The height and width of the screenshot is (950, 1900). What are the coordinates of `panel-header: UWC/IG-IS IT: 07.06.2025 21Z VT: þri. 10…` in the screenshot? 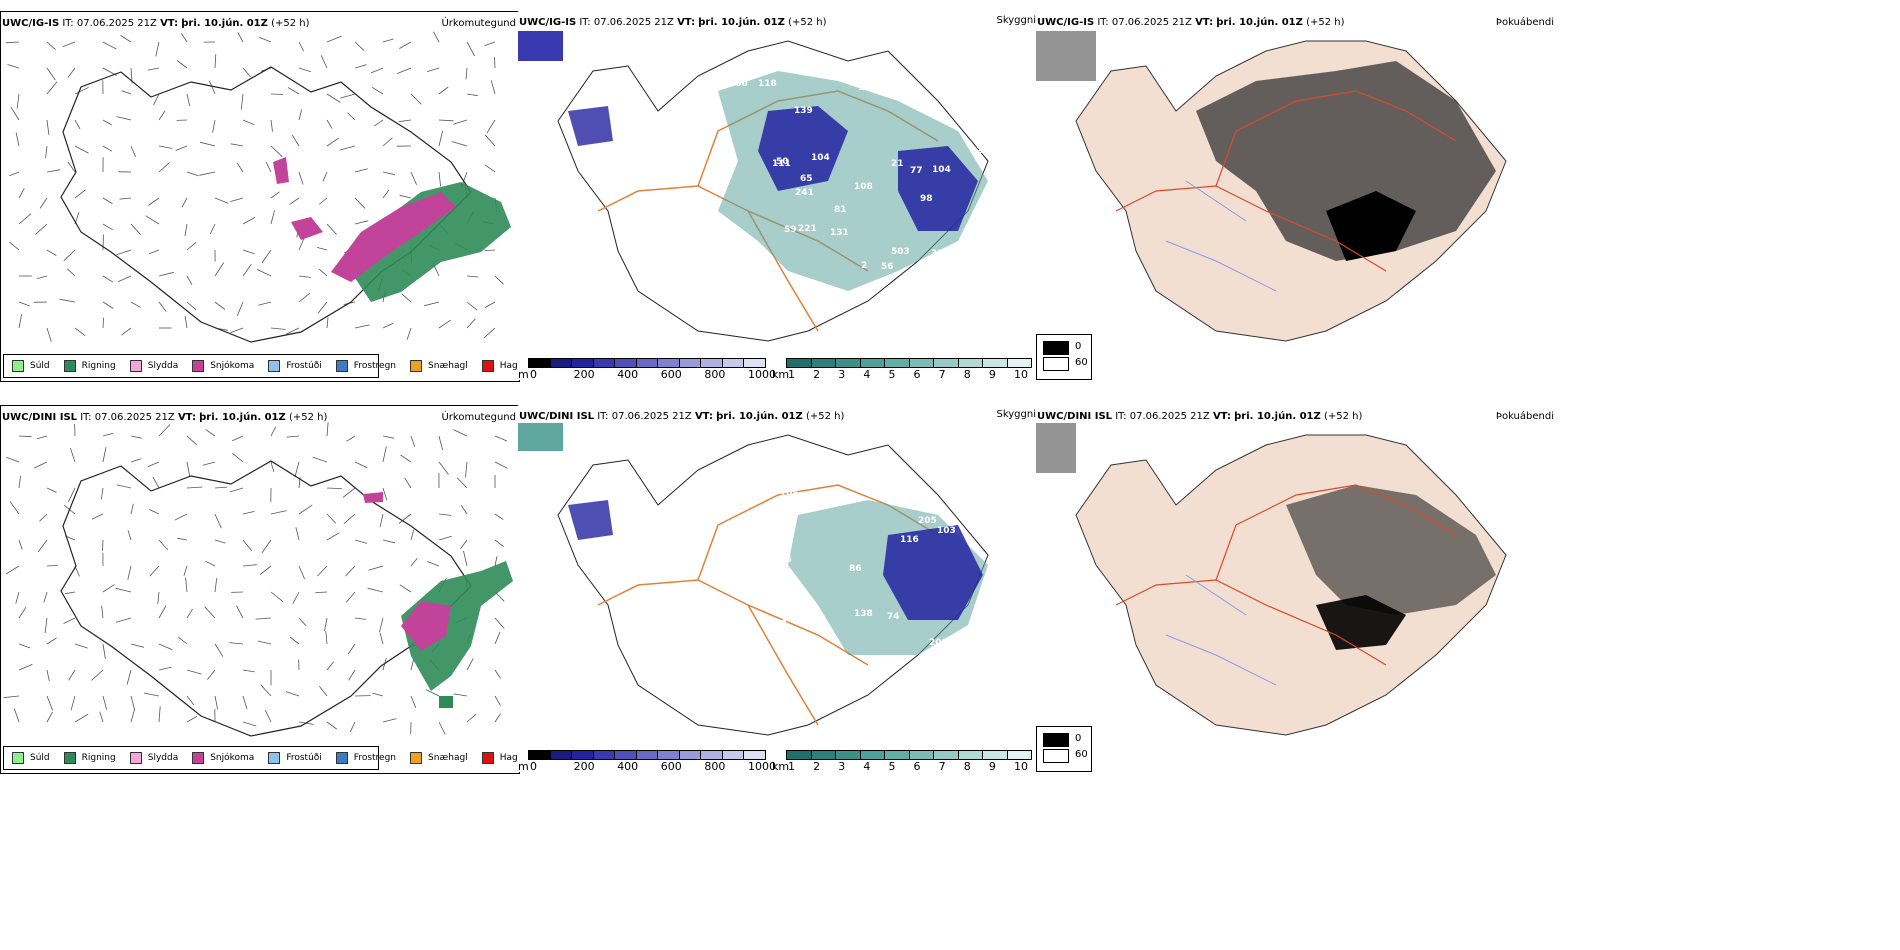 It's located at (1191, 22).